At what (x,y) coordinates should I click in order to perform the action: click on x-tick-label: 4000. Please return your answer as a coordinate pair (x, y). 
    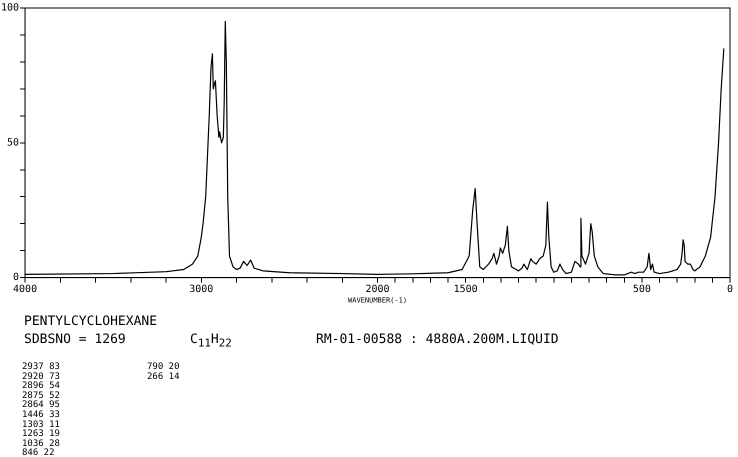
    Looking at the image, I should click on (25, 290).